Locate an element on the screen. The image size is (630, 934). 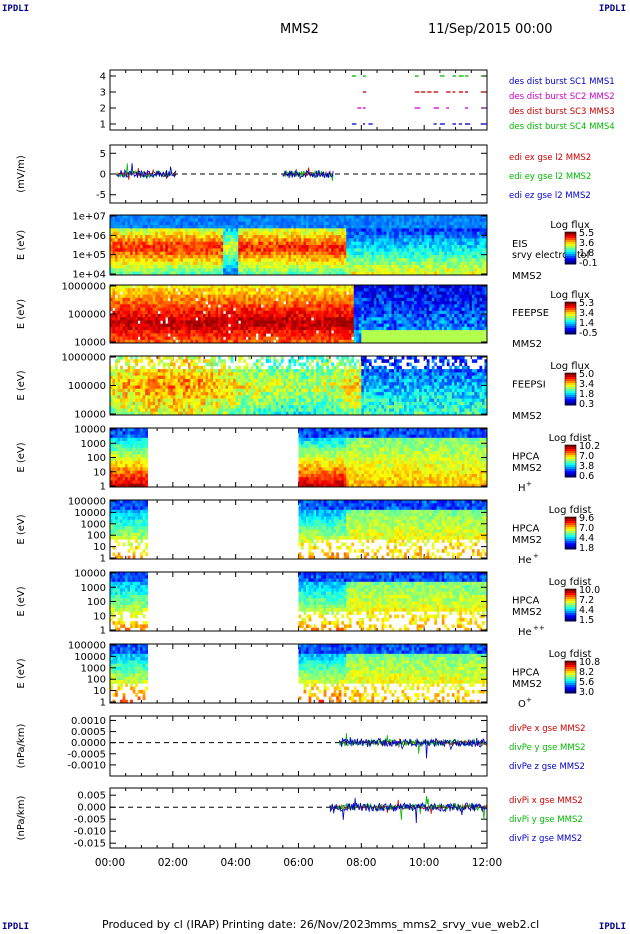
colorbar is located at coordinates (570, 248).